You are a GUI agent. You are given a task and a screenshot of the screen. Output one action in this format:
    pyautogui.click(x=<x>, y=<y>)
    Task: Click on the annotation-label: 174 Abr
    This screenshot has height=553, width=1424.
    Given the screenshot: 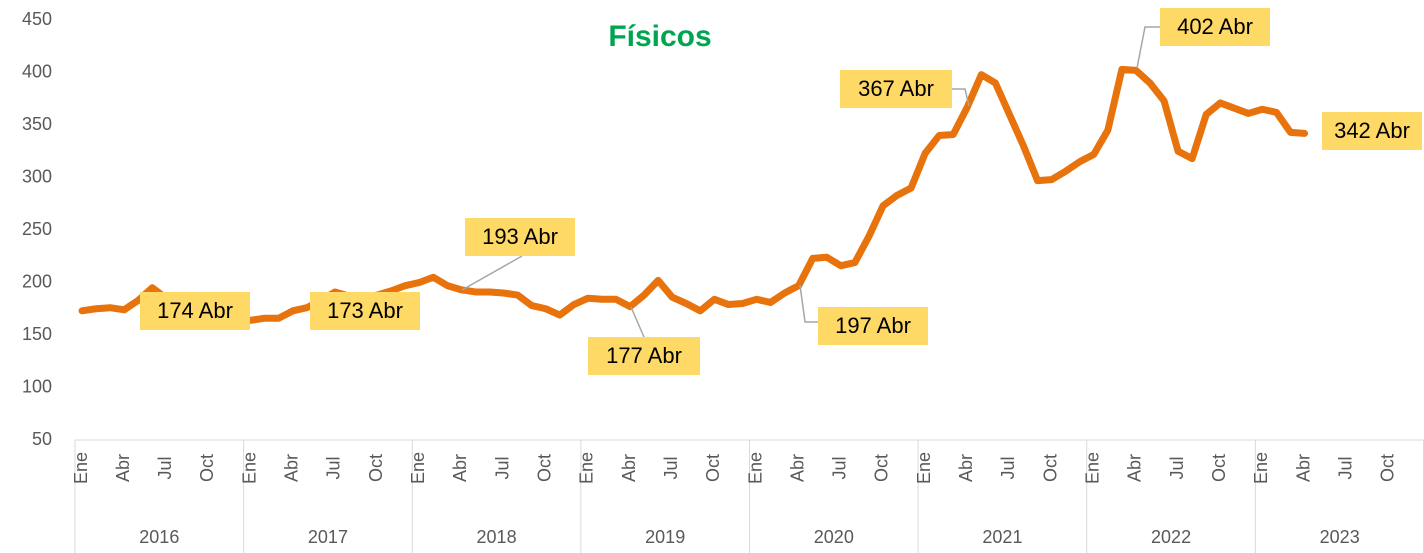 What is the action you would take?
    pyautogui.click(x=195, y=310)
    